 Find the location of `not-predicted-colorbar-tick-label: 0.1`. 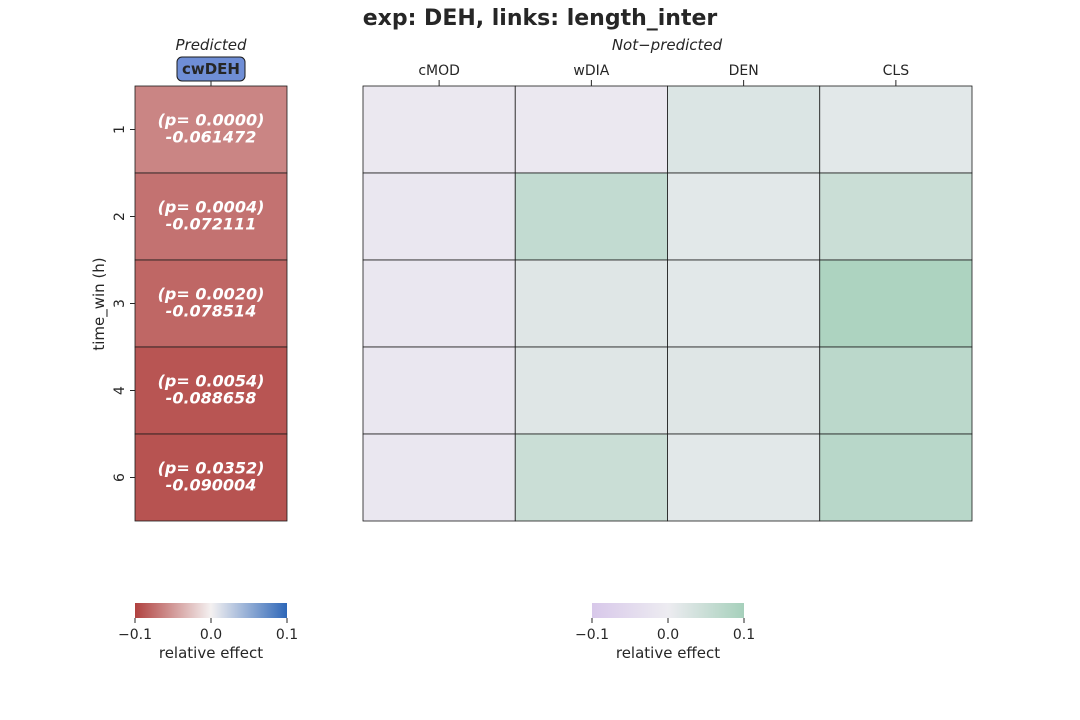

not-predicted-colorbar-tick-label: 0.1 is located at coordinates (744, 635).